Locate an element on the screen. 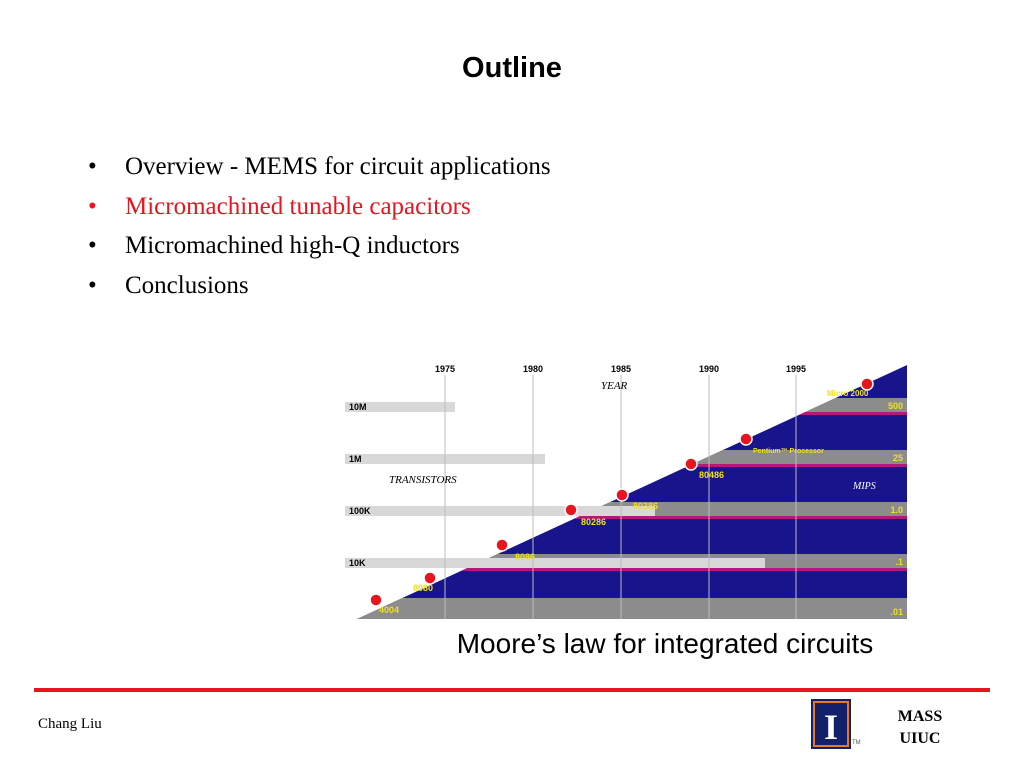  logo-letter: I is located at coordinates (831, 727).